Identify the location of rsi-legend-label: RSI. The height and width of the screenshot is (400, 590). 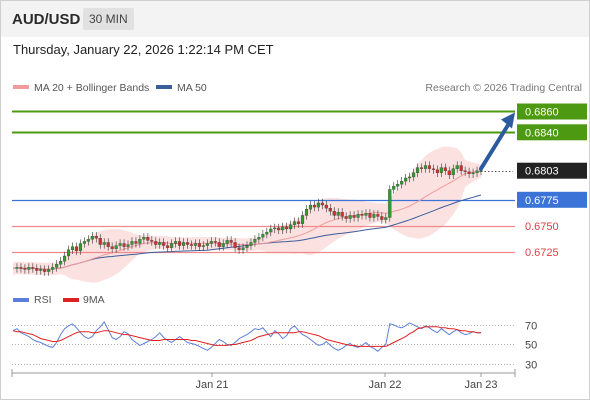
(43, 300).